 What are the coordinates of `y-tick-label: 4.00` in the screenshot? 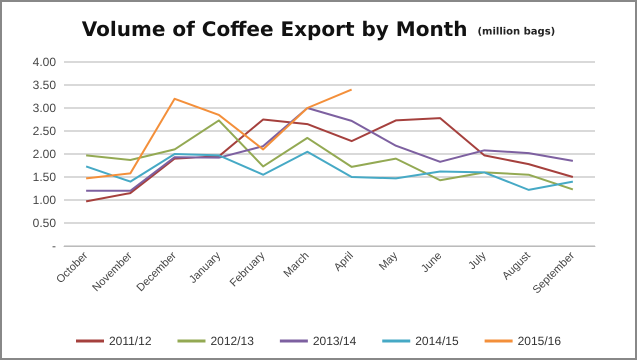 It's located at (44, 62).